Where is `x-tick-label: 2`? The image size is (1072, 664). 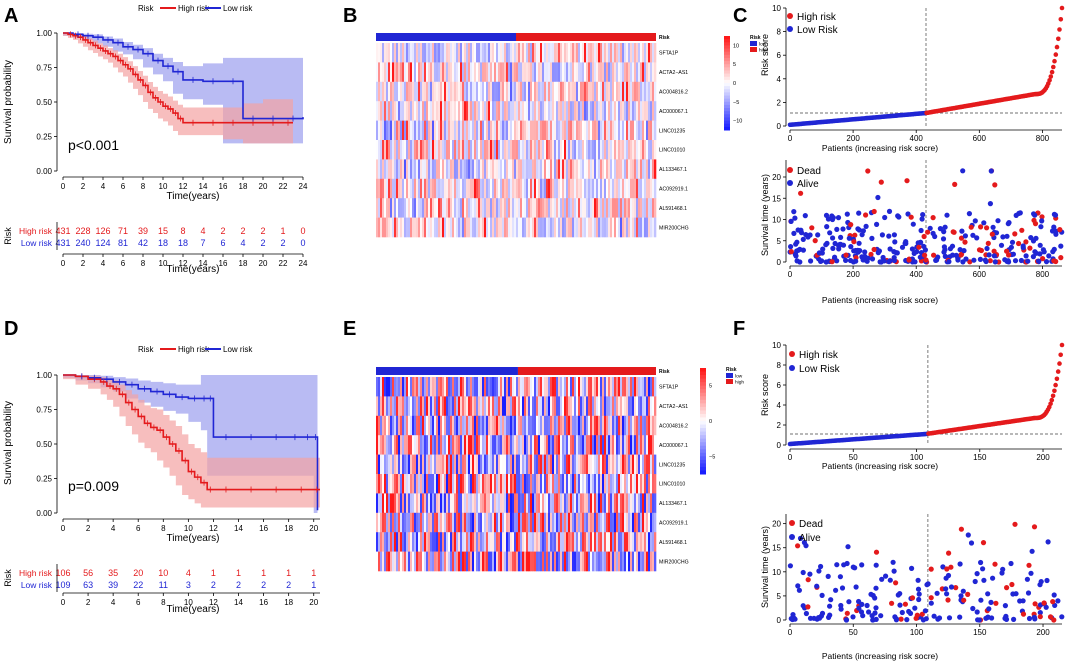 x-tick-label: 2 is located at coordinates (88, 528).